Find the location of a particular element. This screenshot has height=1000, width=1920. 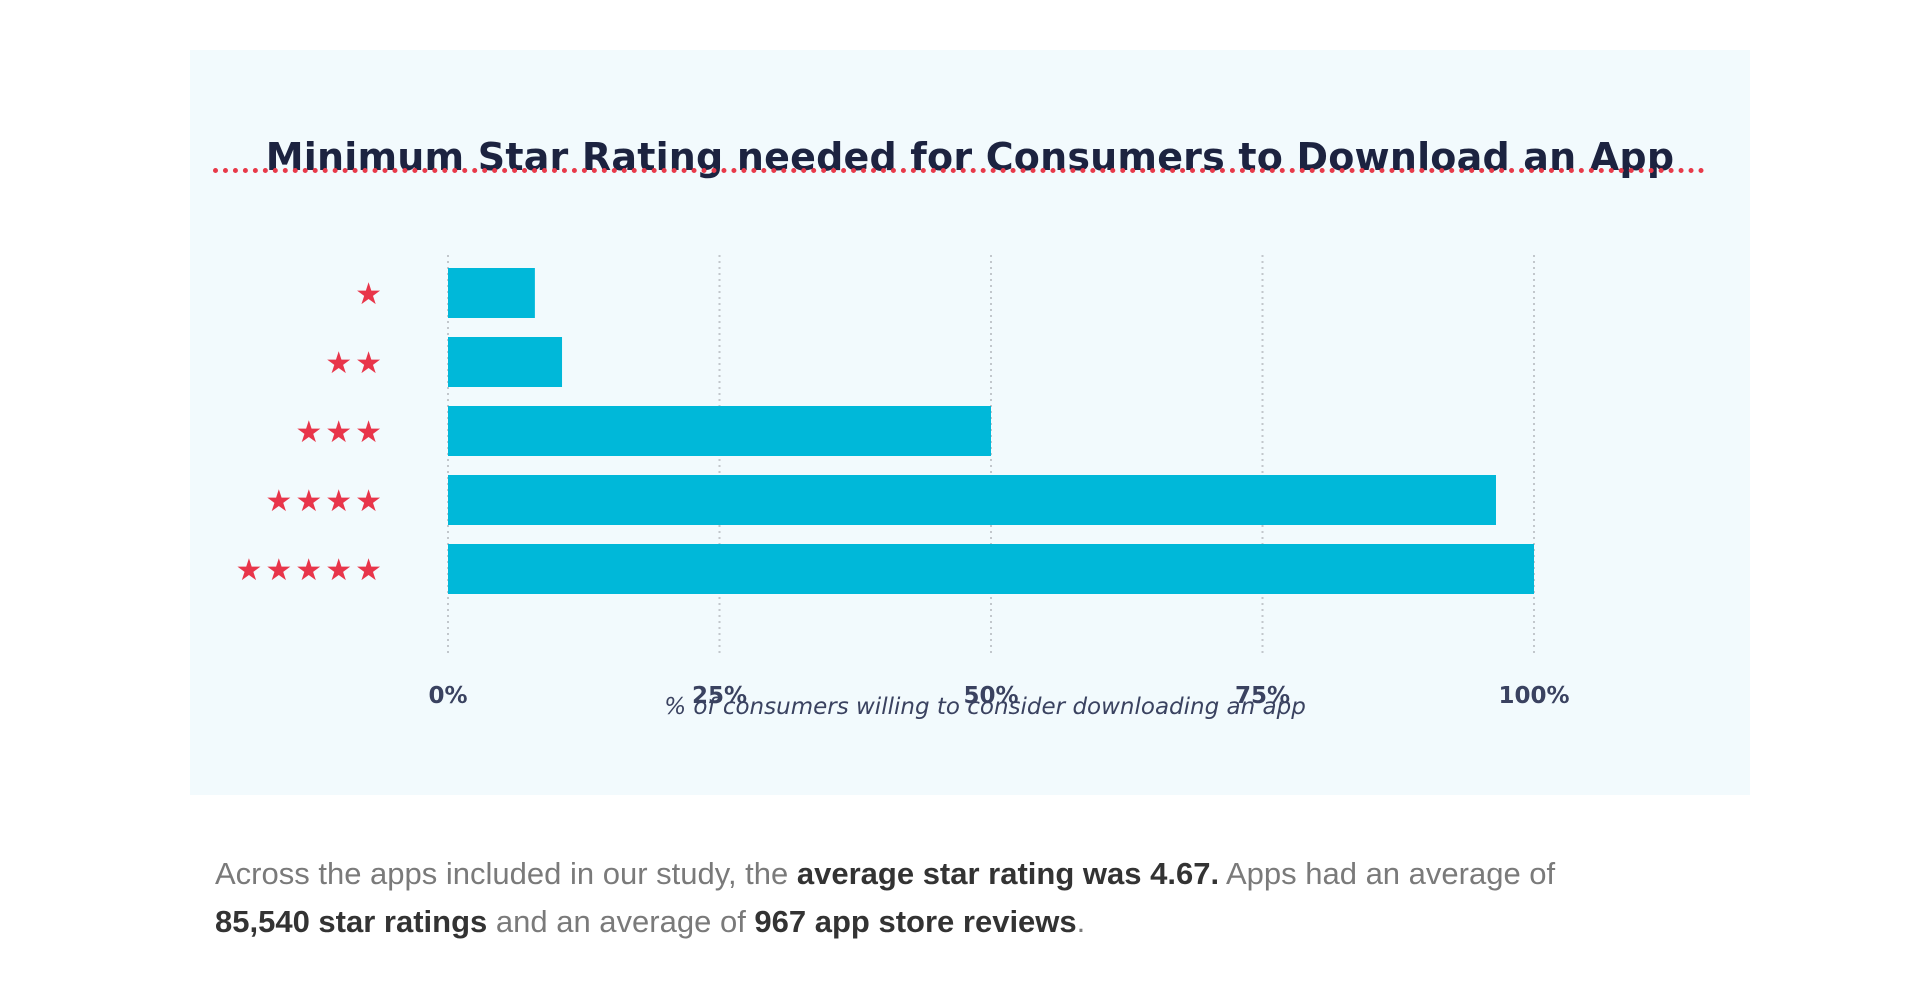

caption-text-4: . is located at coordinates (1081, 921).